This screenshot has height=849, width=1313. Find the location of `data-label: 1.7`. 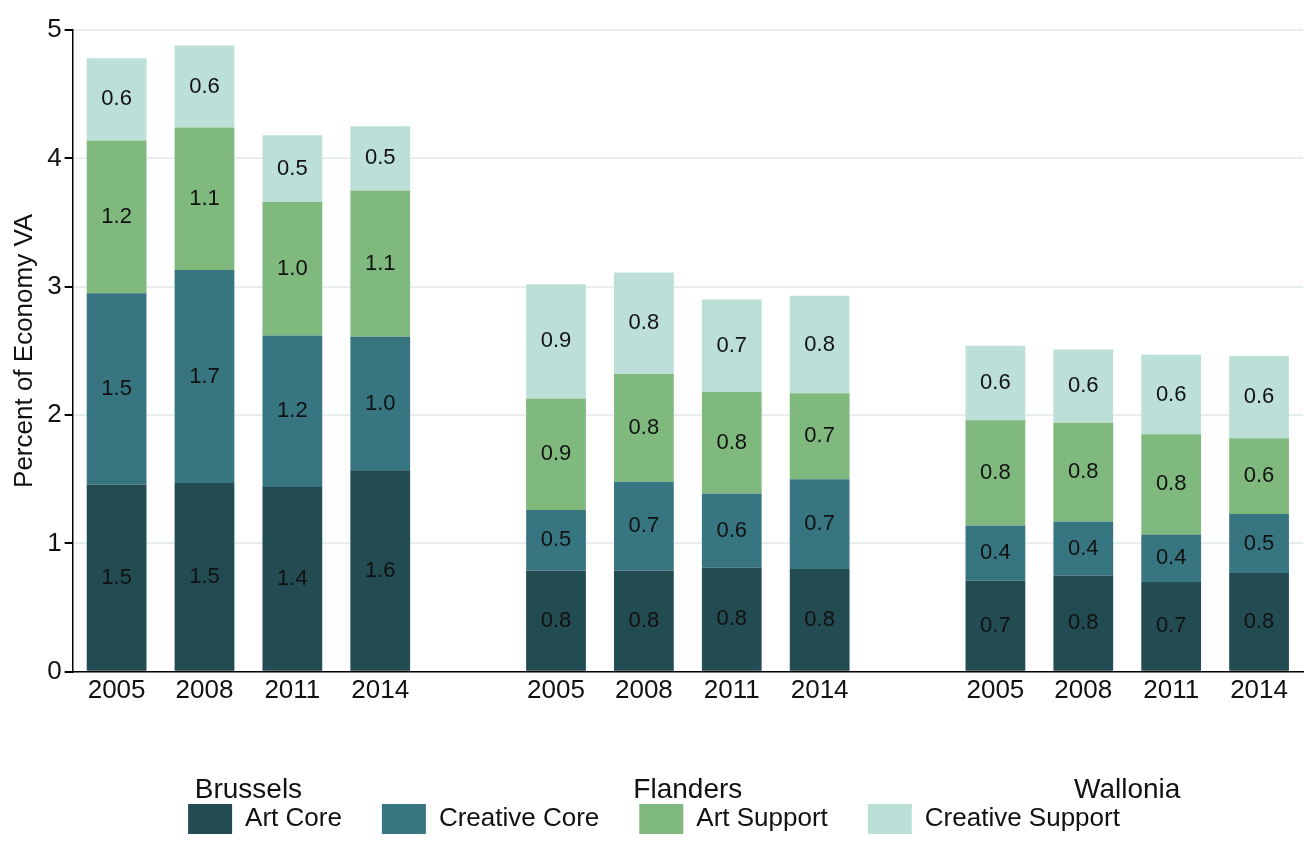

data-label: 1.7 is located at coordinates (204, 375).